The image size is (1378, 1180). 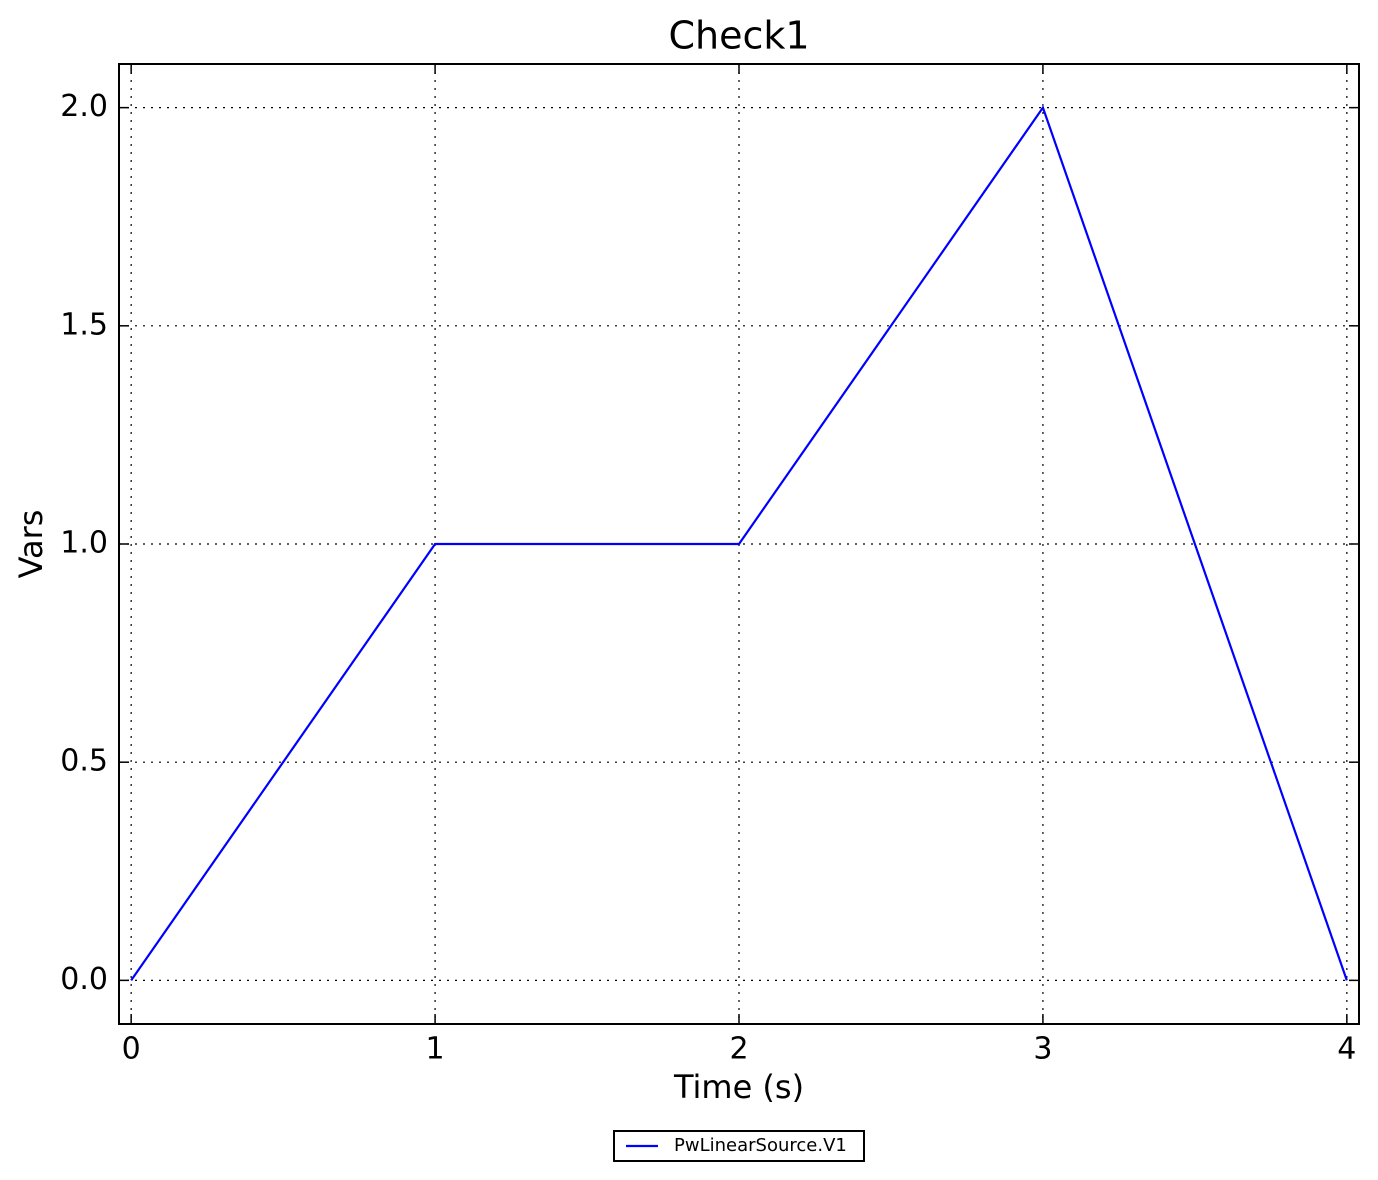 What do you see at coordinates (84, 761) in the screenshot?
I see `y-tick-label: 0.5` at bounding box center [84, 761].